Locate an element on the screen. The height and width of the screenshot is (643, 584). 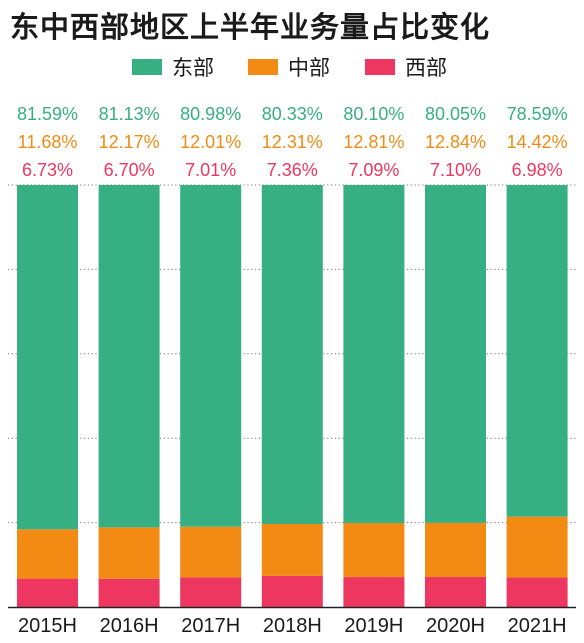
legend-item-west: 西部 is located at coordinates (406, 67).